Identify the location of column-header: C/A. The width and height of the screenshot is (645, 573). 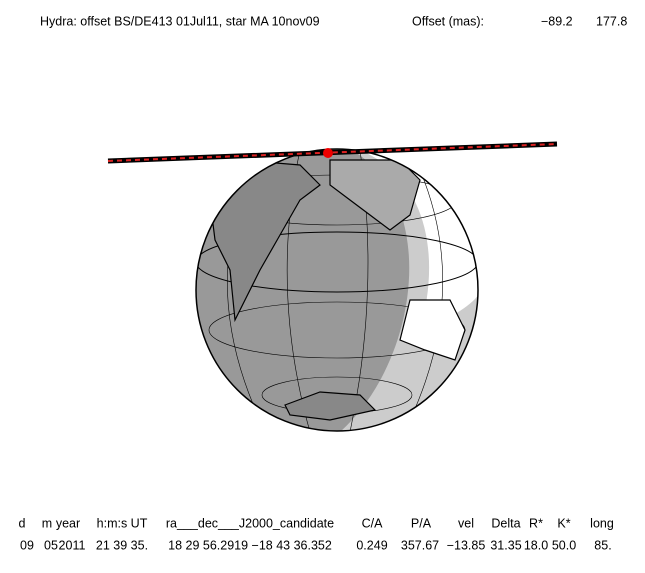
(373, 523).